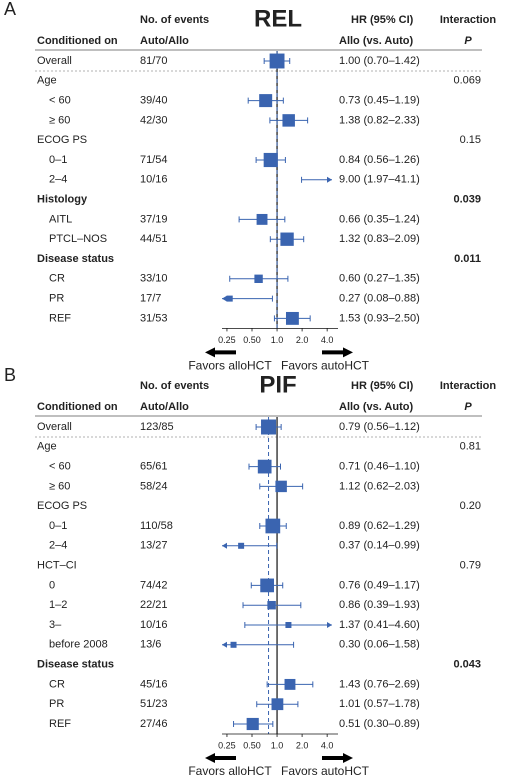 This screenshot has height=775, width=524. I want to click on events: 58/24, so click(154, 486).